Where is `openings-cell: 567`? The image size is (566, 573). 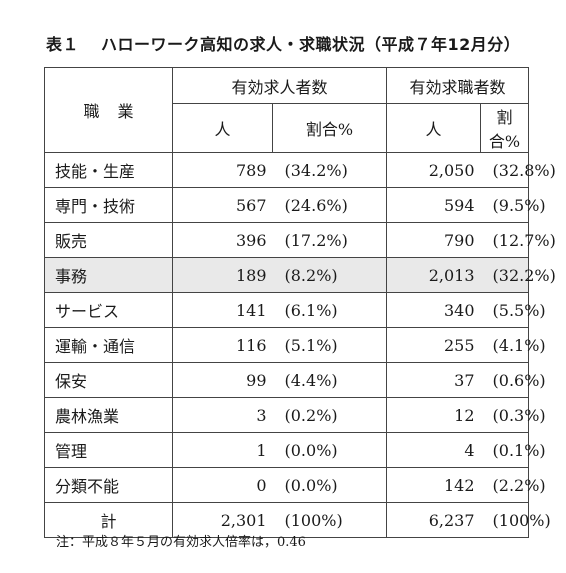
openings-cell: 567 is located at coordinates (222, 205).